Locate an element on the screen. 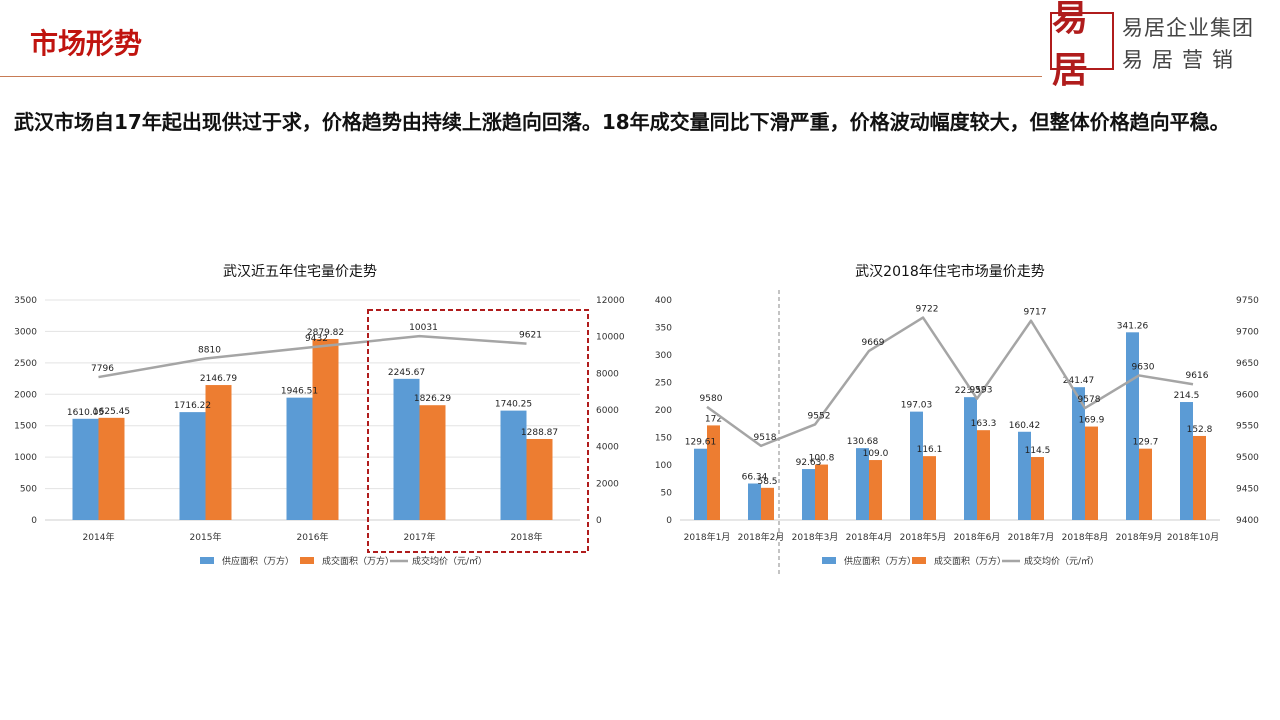 The image size is (1280, 720). price-value-label: 9722 is located at coordinates (927, 310).